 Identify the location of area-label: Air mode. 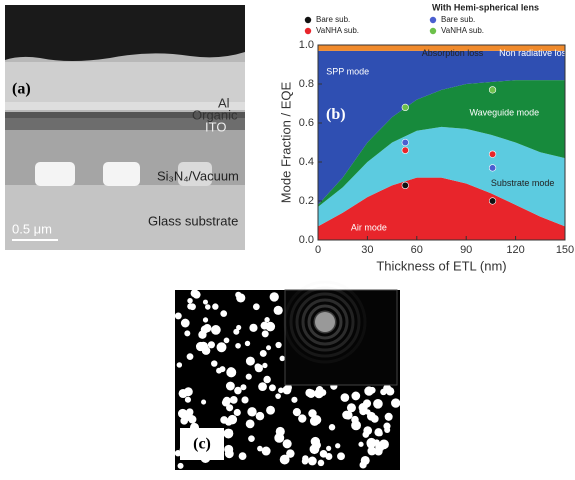
(369, 228).